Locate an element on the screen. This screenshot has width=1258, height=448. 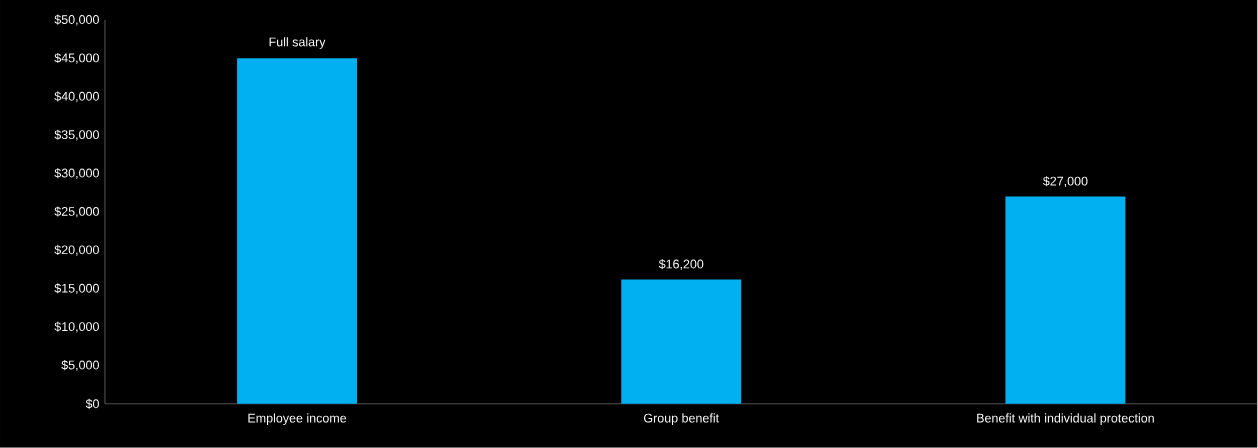
y-tick-label: $25,000 is located at coordinates (76, 212).